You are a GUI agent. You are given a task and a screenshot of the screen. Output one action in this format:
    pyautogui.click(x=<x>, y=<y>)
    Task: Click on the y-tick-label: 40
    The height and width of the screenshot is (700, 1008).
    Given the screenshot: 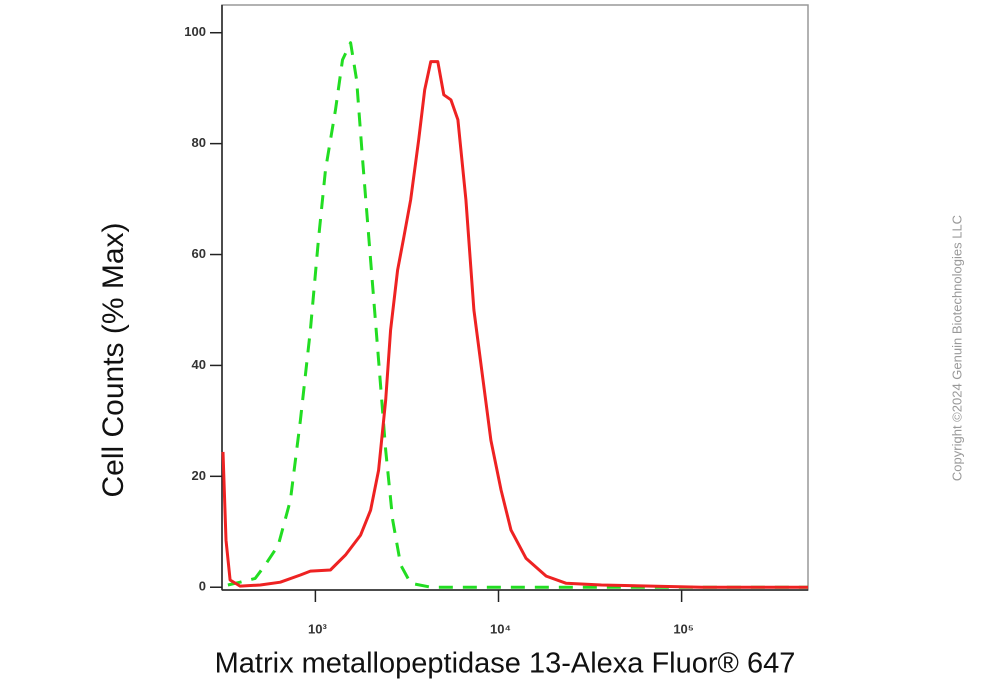 What is the action you would take?
    pyautogui.click(x=199, y=364)
    